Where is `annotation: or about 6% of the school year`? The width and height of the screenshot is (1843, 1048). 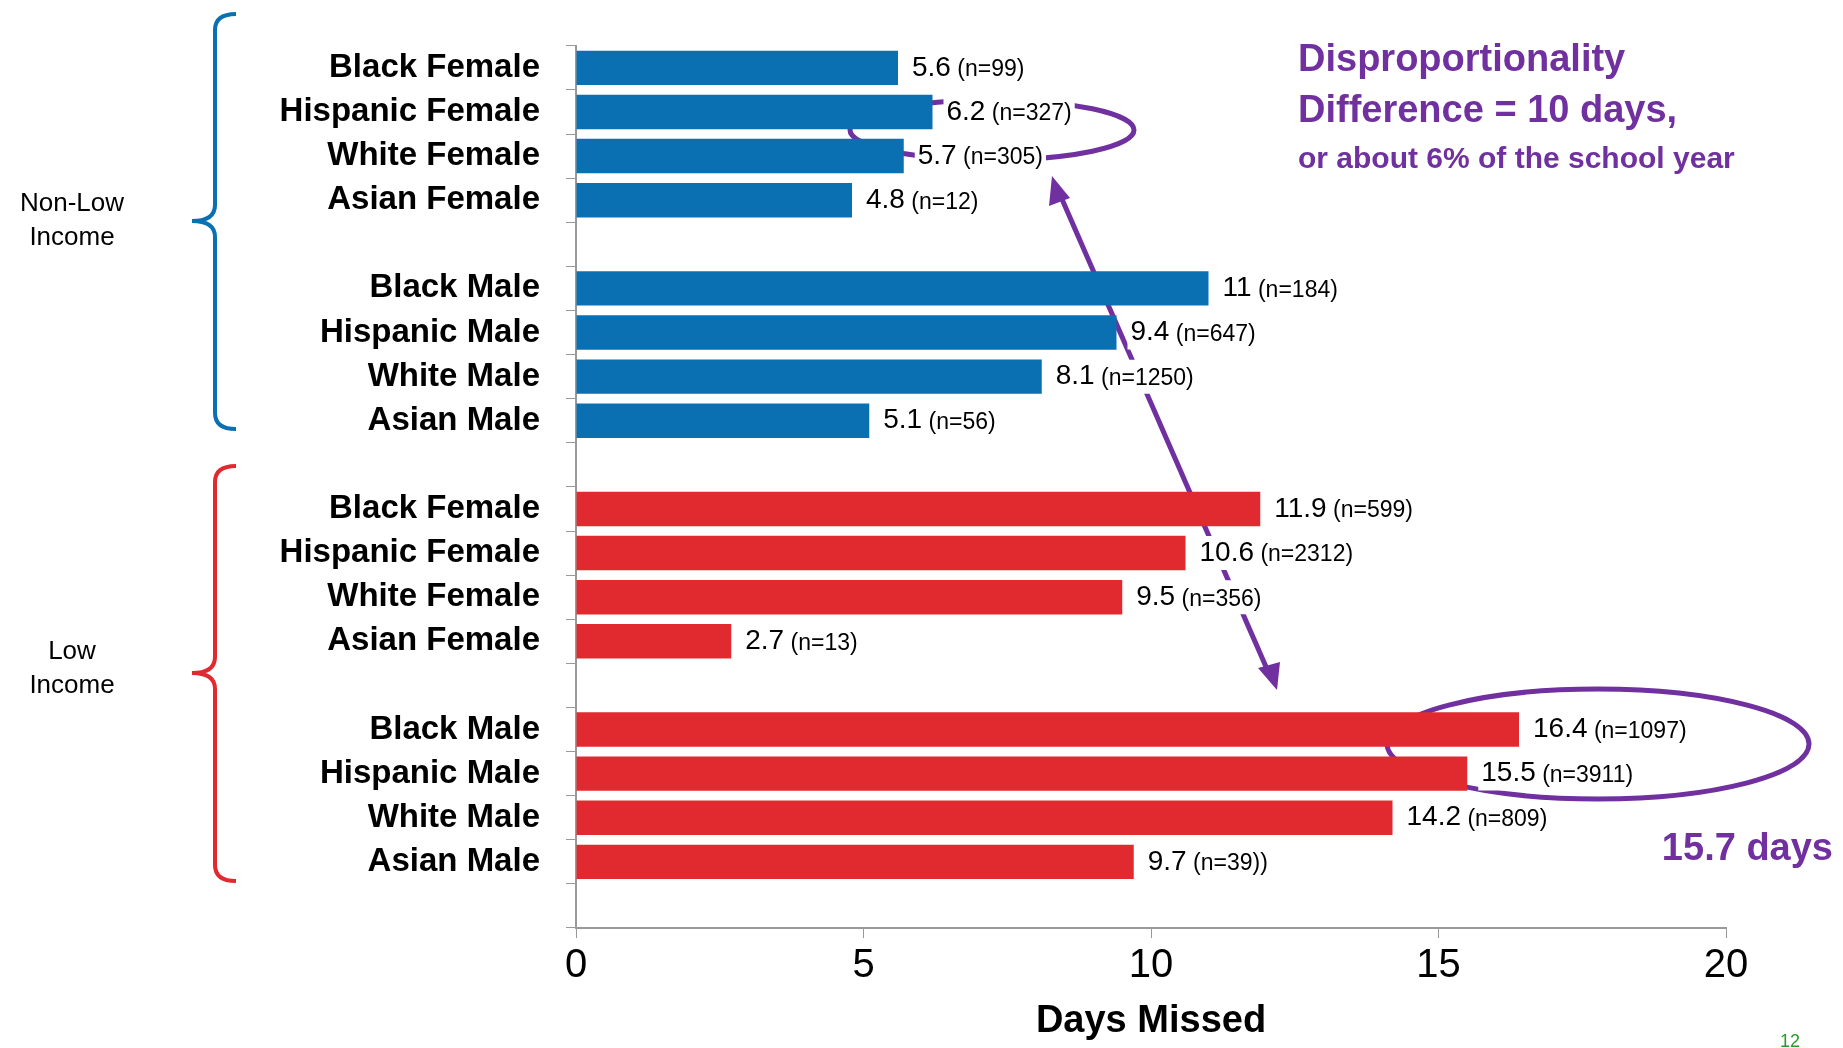 annotation: or about 6% of the school year is located at coordinates (1517, 158).